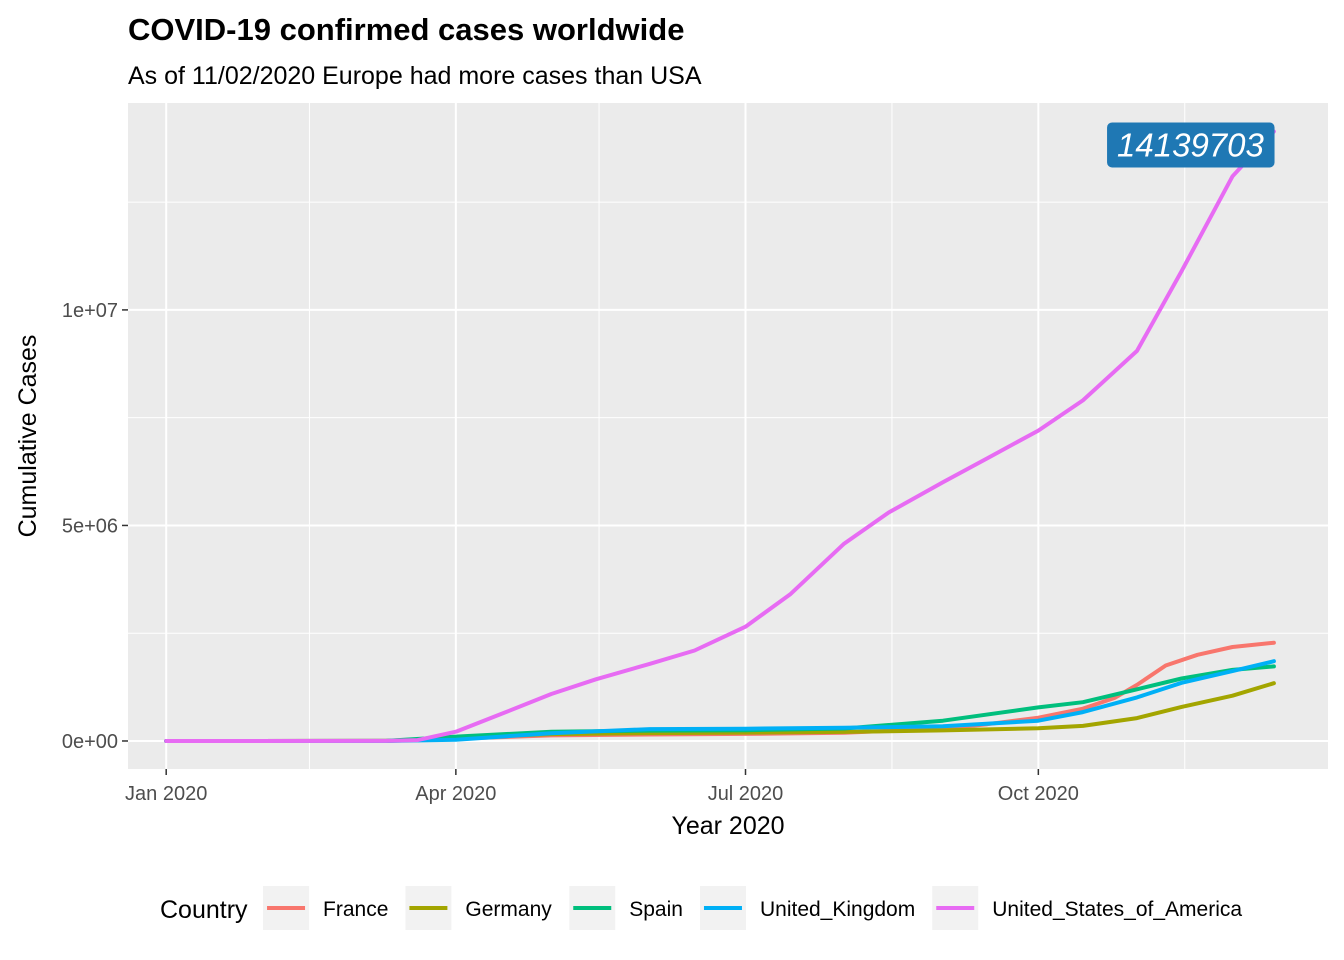  Describe the element at coordinates (727, 826) in the screenshot. I see `x-axis-title: Year 2020` at that location.